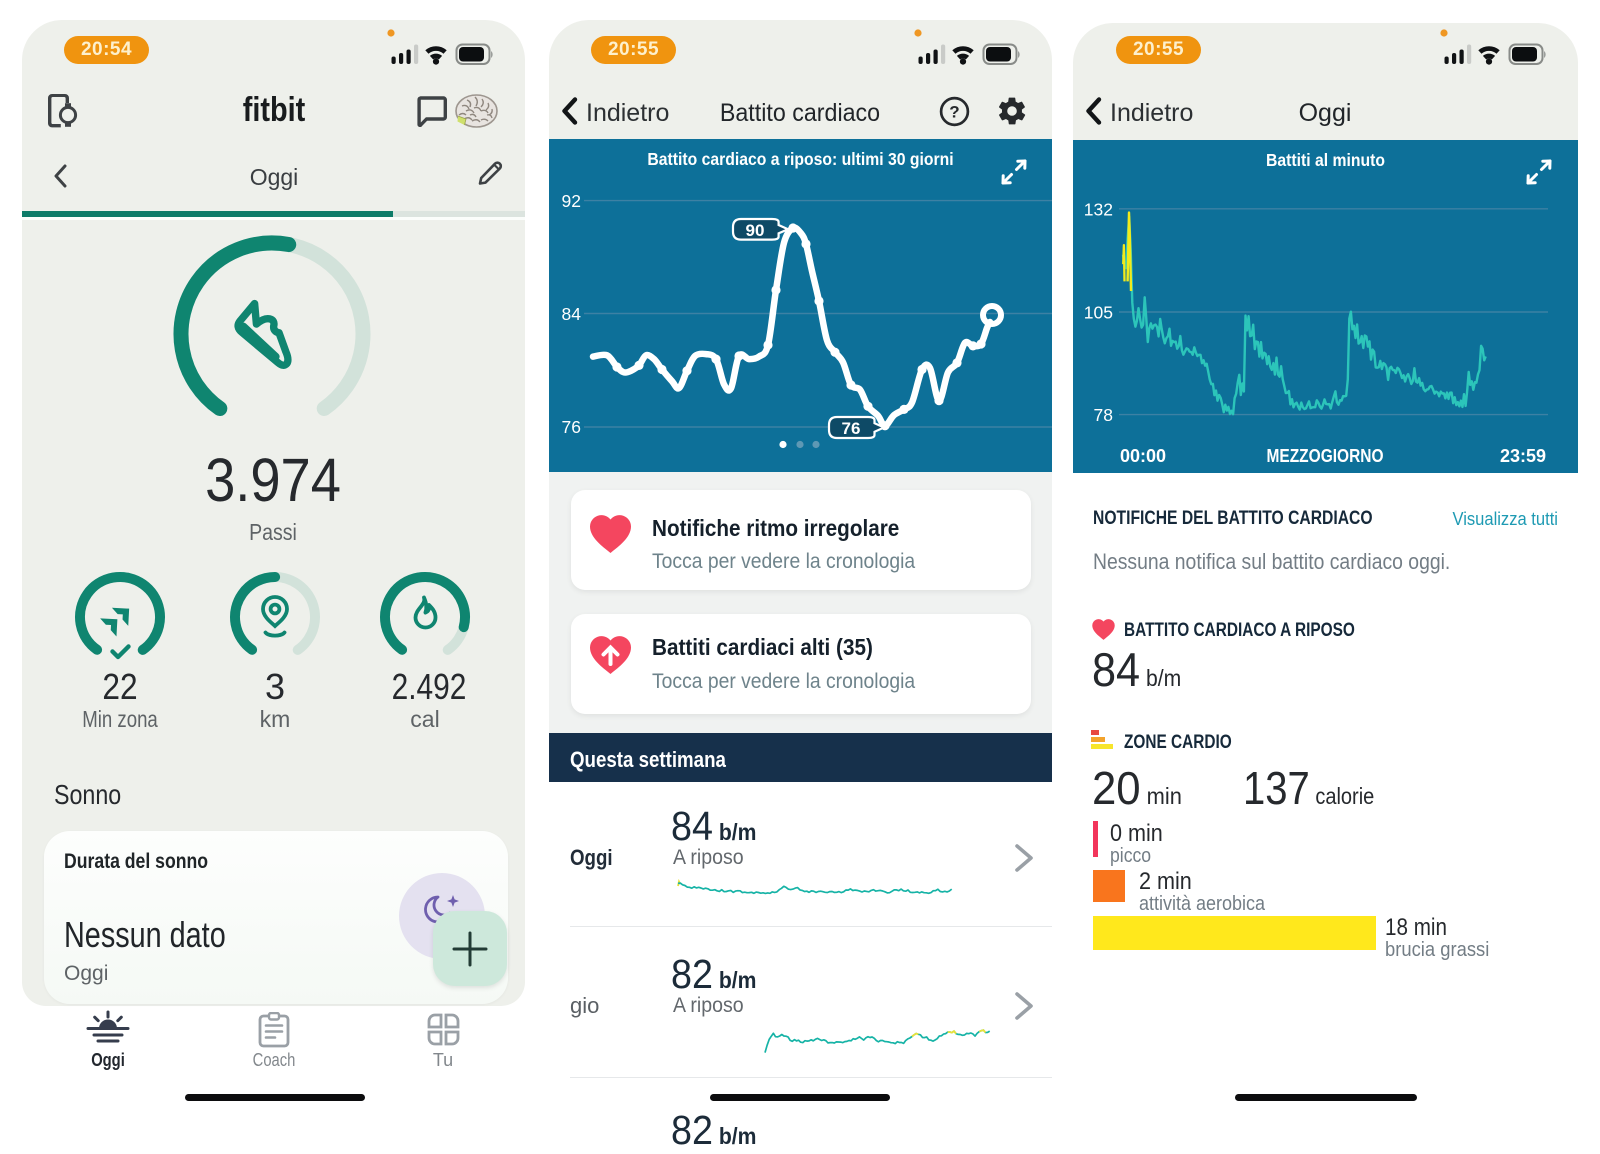 The height and width of the screenshot is (1154, 1600). I want to click on svg-text: 92, so click(571, 201).